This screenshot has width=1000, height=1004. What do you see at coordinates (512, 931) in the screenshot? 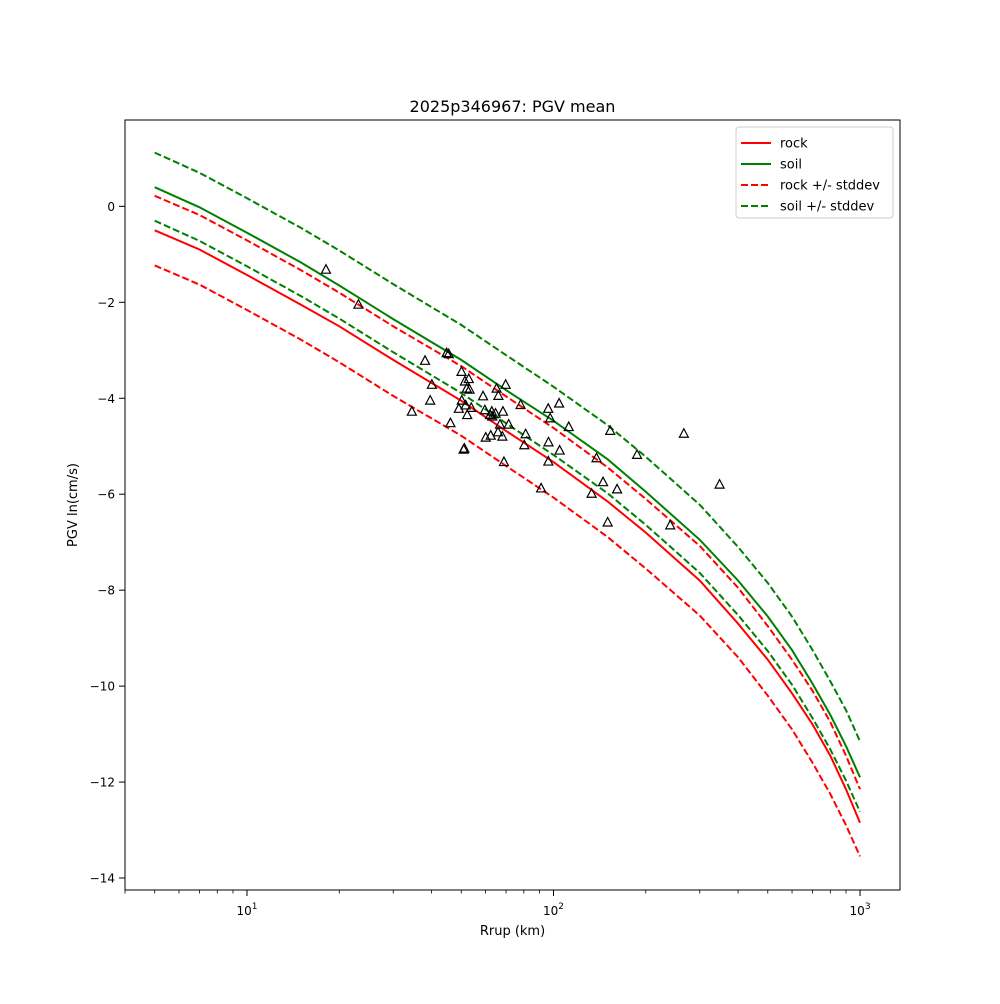
I see `x-axis-label: Rrup (km)` at bounding box center [512, 931].